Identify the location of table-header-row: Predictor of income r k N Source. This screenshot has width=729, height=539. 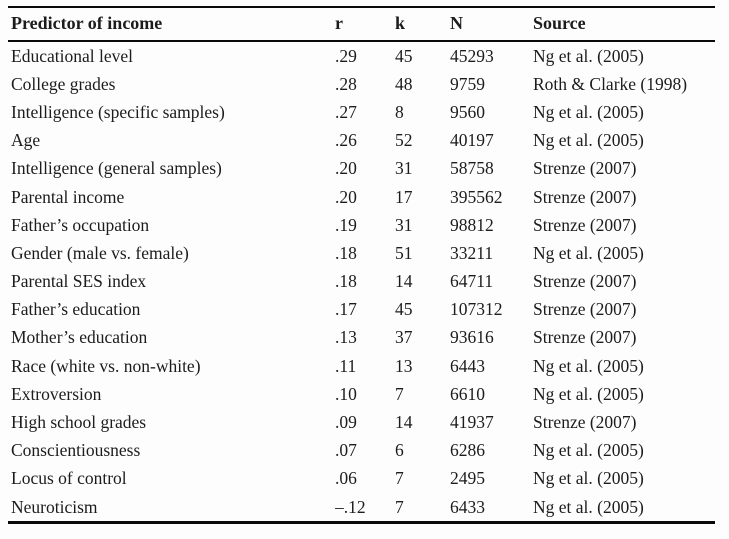
(361, 24).